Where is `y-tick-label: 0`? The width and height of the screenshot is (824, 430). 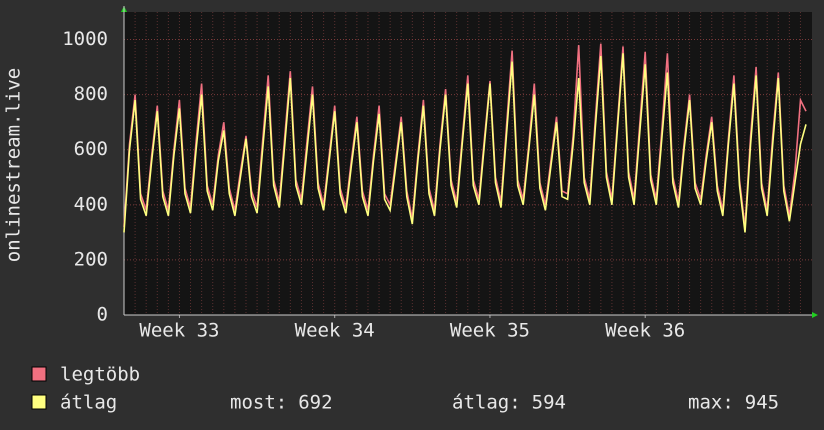 y-tick-label: 0 is located at coordinates (102, 315).